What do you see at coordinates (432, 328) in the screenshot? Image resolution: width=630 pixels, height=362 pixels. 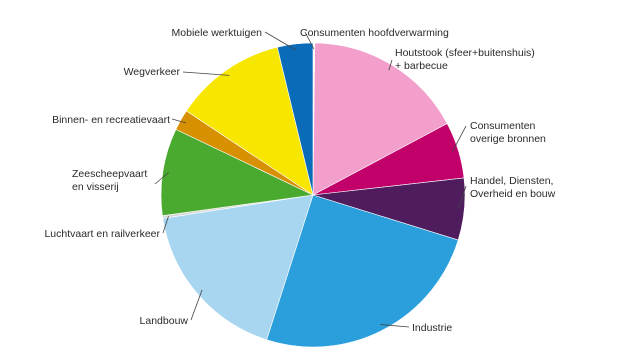 I see `label-industrie: Industrie` at bounding box center [432, 328].